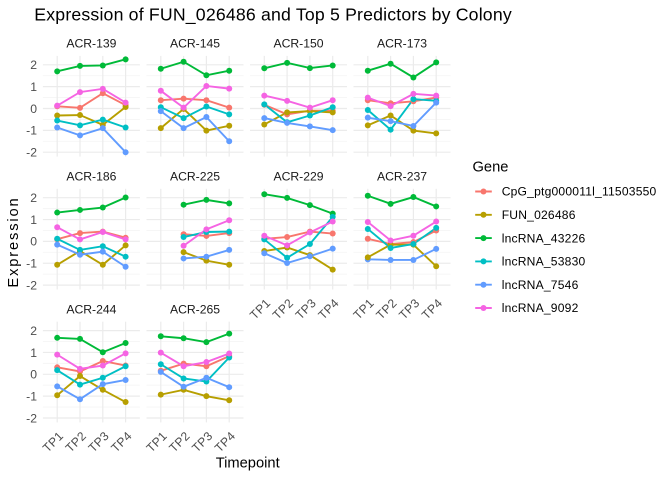 This screenshot has height=485, width=672. Describe the element at coordinates (248, 464) in the screenshot. I see `svg-text: Timepoint` at that location.